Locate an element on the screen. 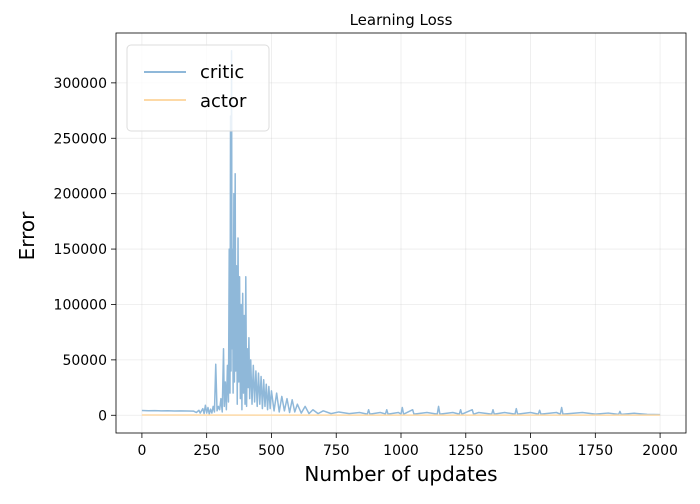 Image resolution: width=700 pixels, height=504 pixels. x-axis-label: Number of updates is located at coordinates (400, 474).